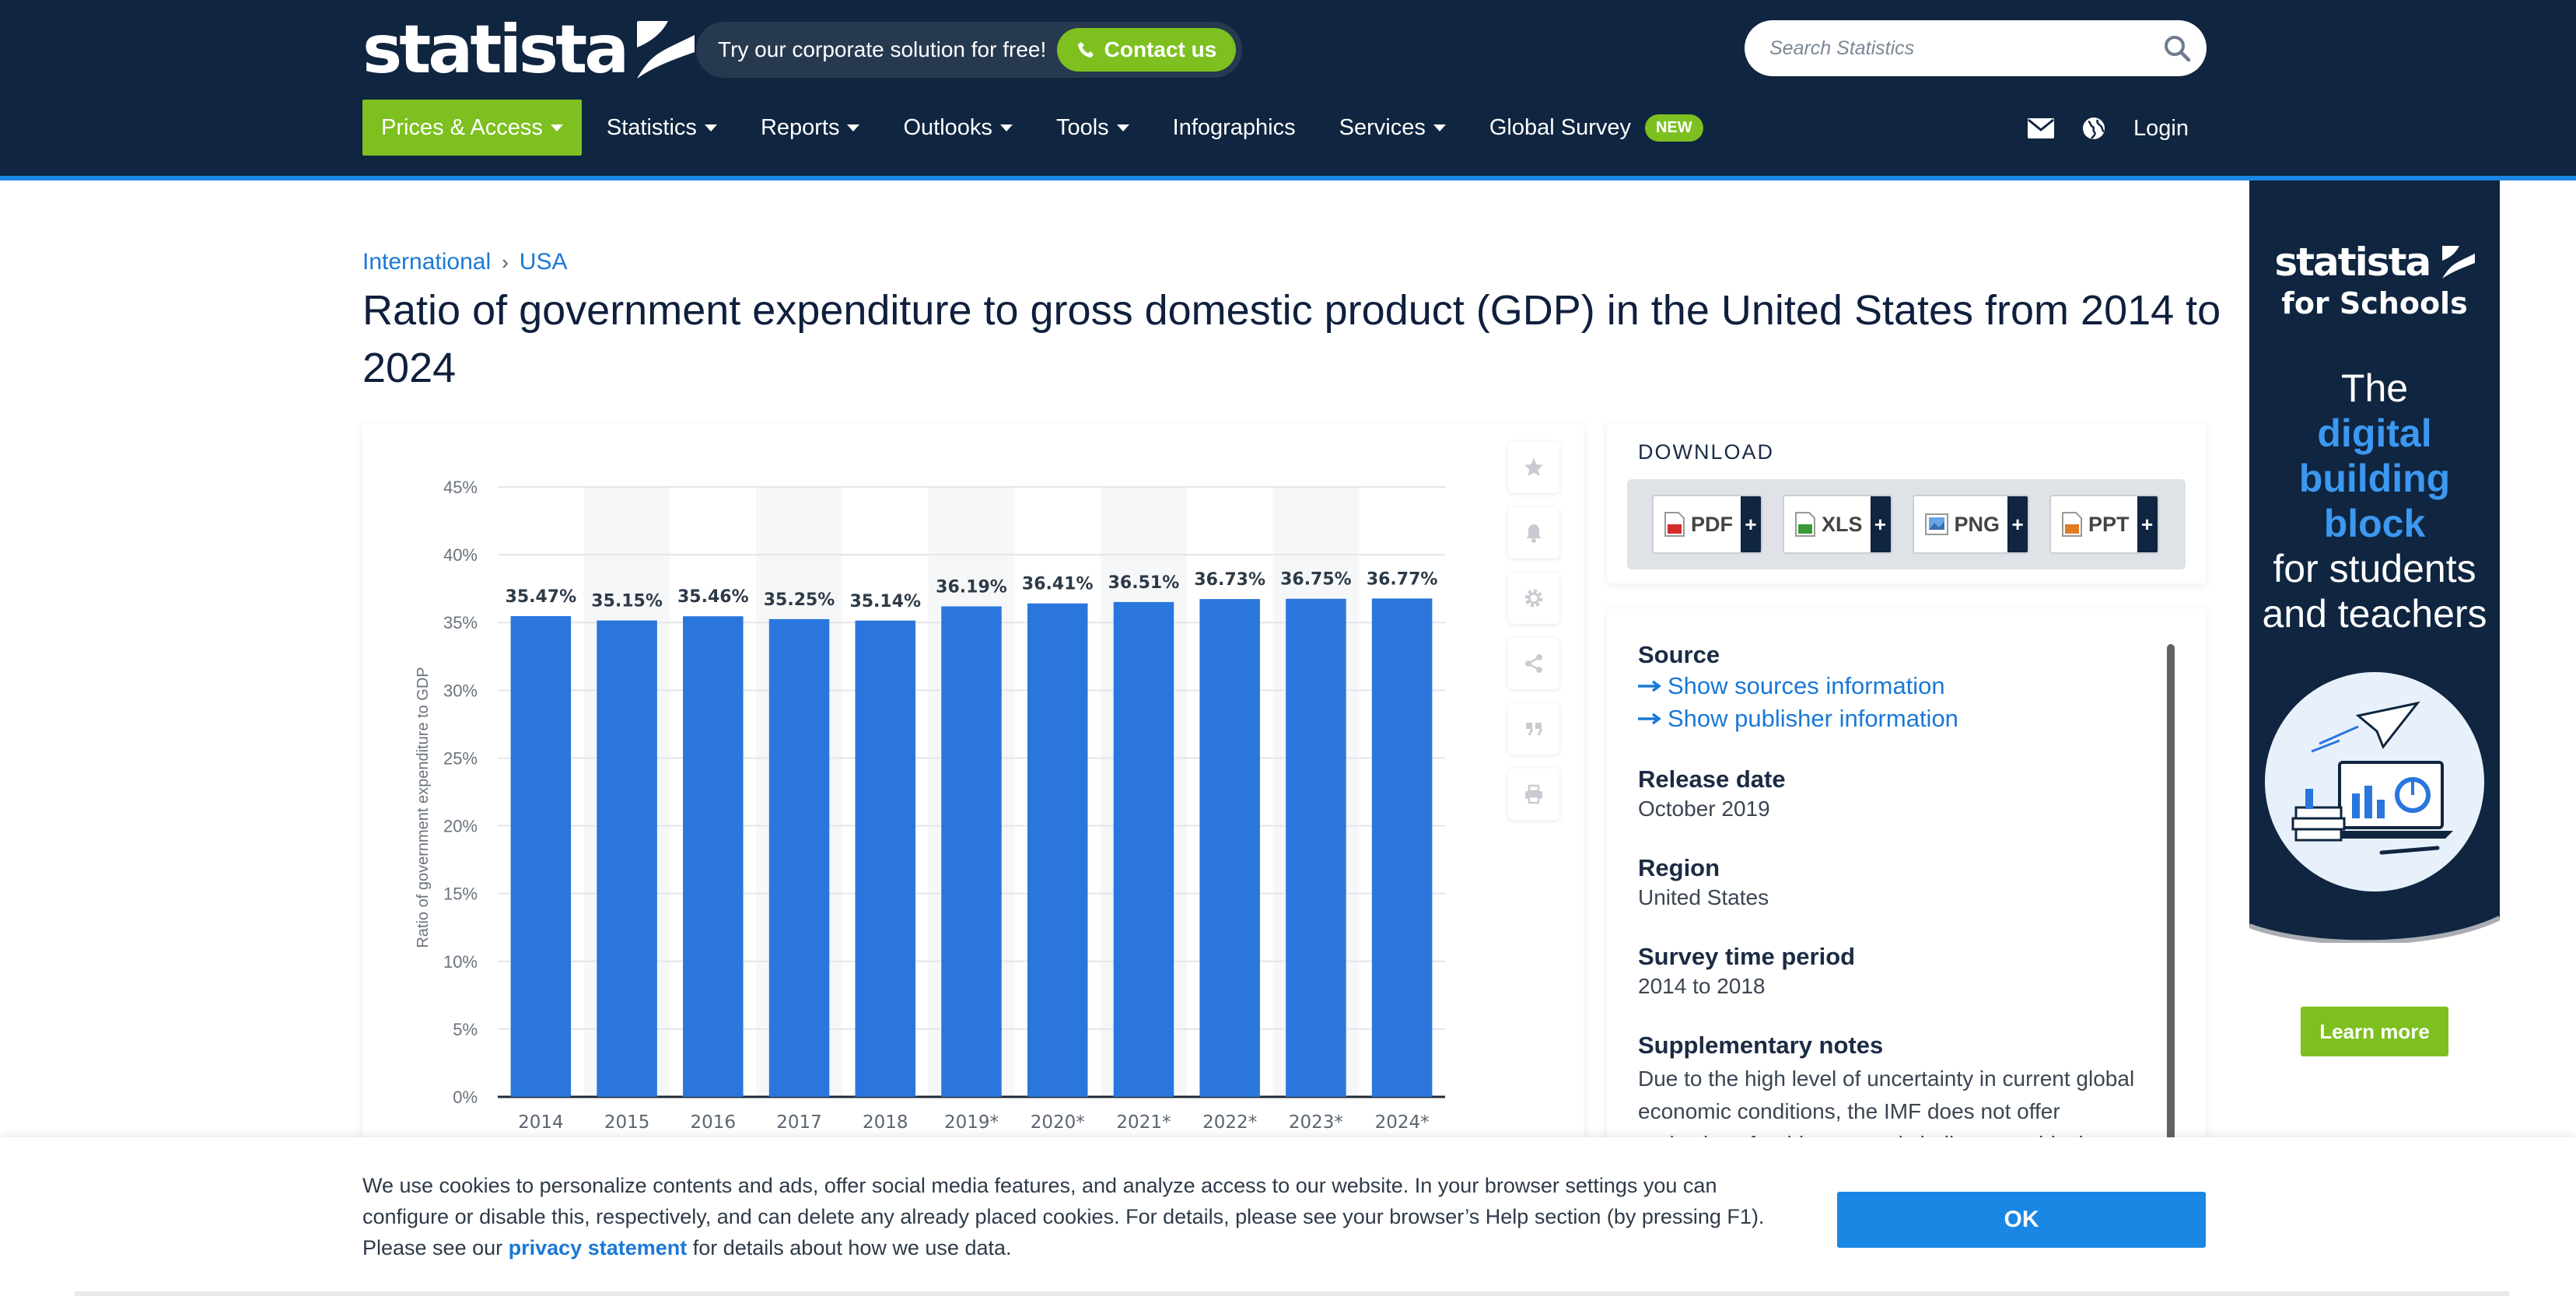 Image resolution: width=2576 pixels, height=1296 pixels. What do you see at coordinates (542, 597) in the screenshot?
I see `bar-value-label: 35.47%` at bounding box center [542, 597].